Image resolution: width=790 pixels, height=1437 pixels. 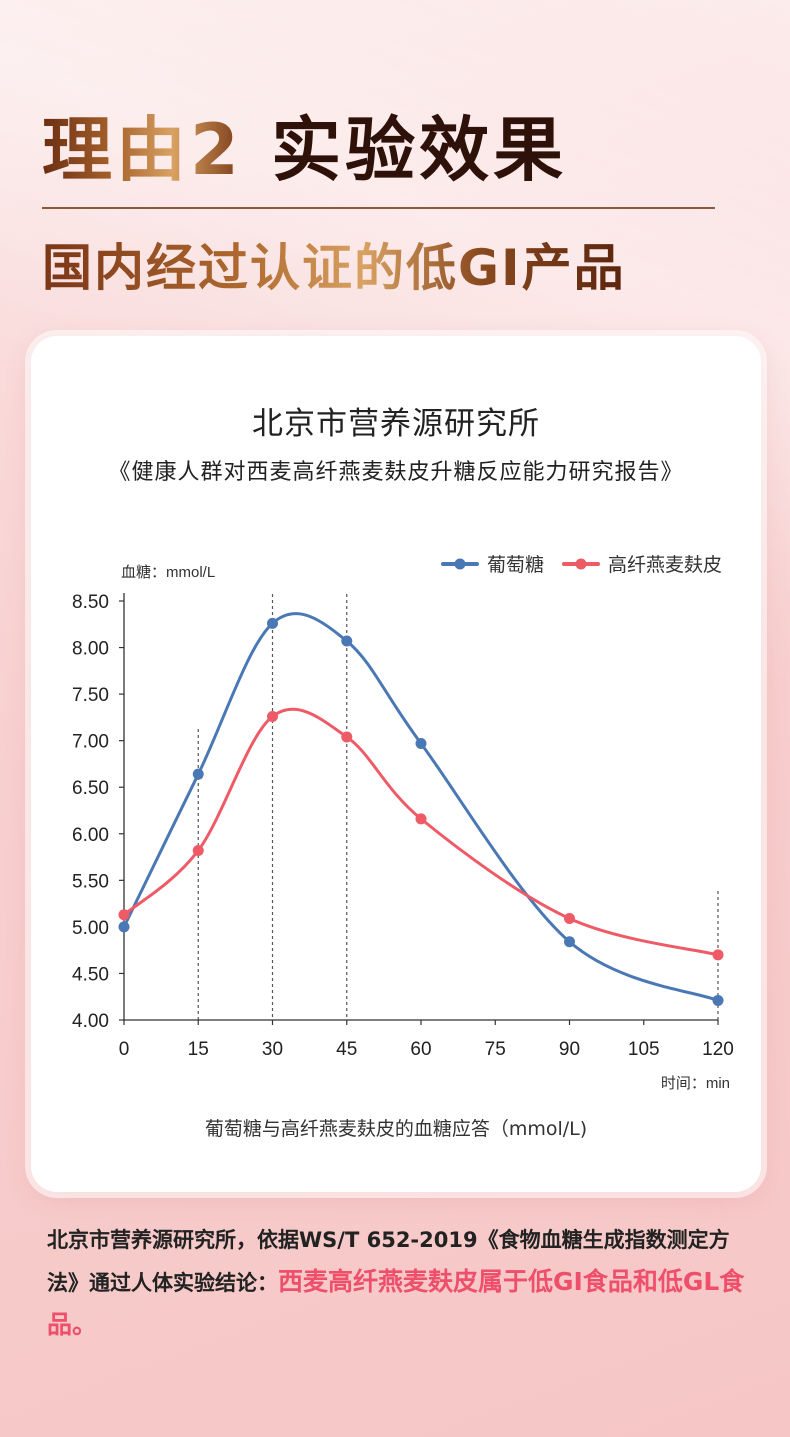 What do you see at coordinates (665, 565) in the screenshot?
I see `legend-label: 高纤燕麦麸皮` at bounding box center [665, 565].